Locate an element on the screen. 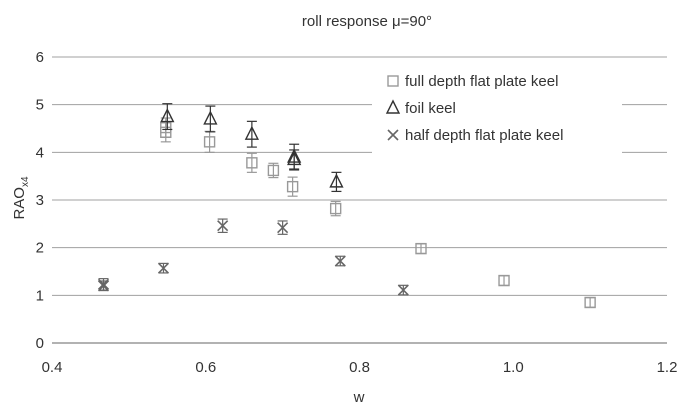 The width and height of the screenshot is (679, 410). legend-label-foil-keel: foil keel is located at coordinates (430, 108).